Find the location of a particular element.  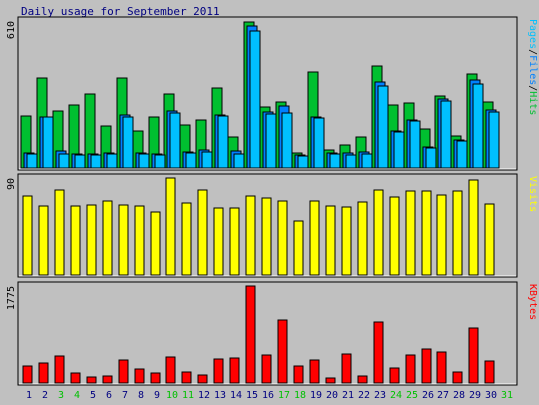

x-tick-label: 5 is located at coordinates (93, 395).